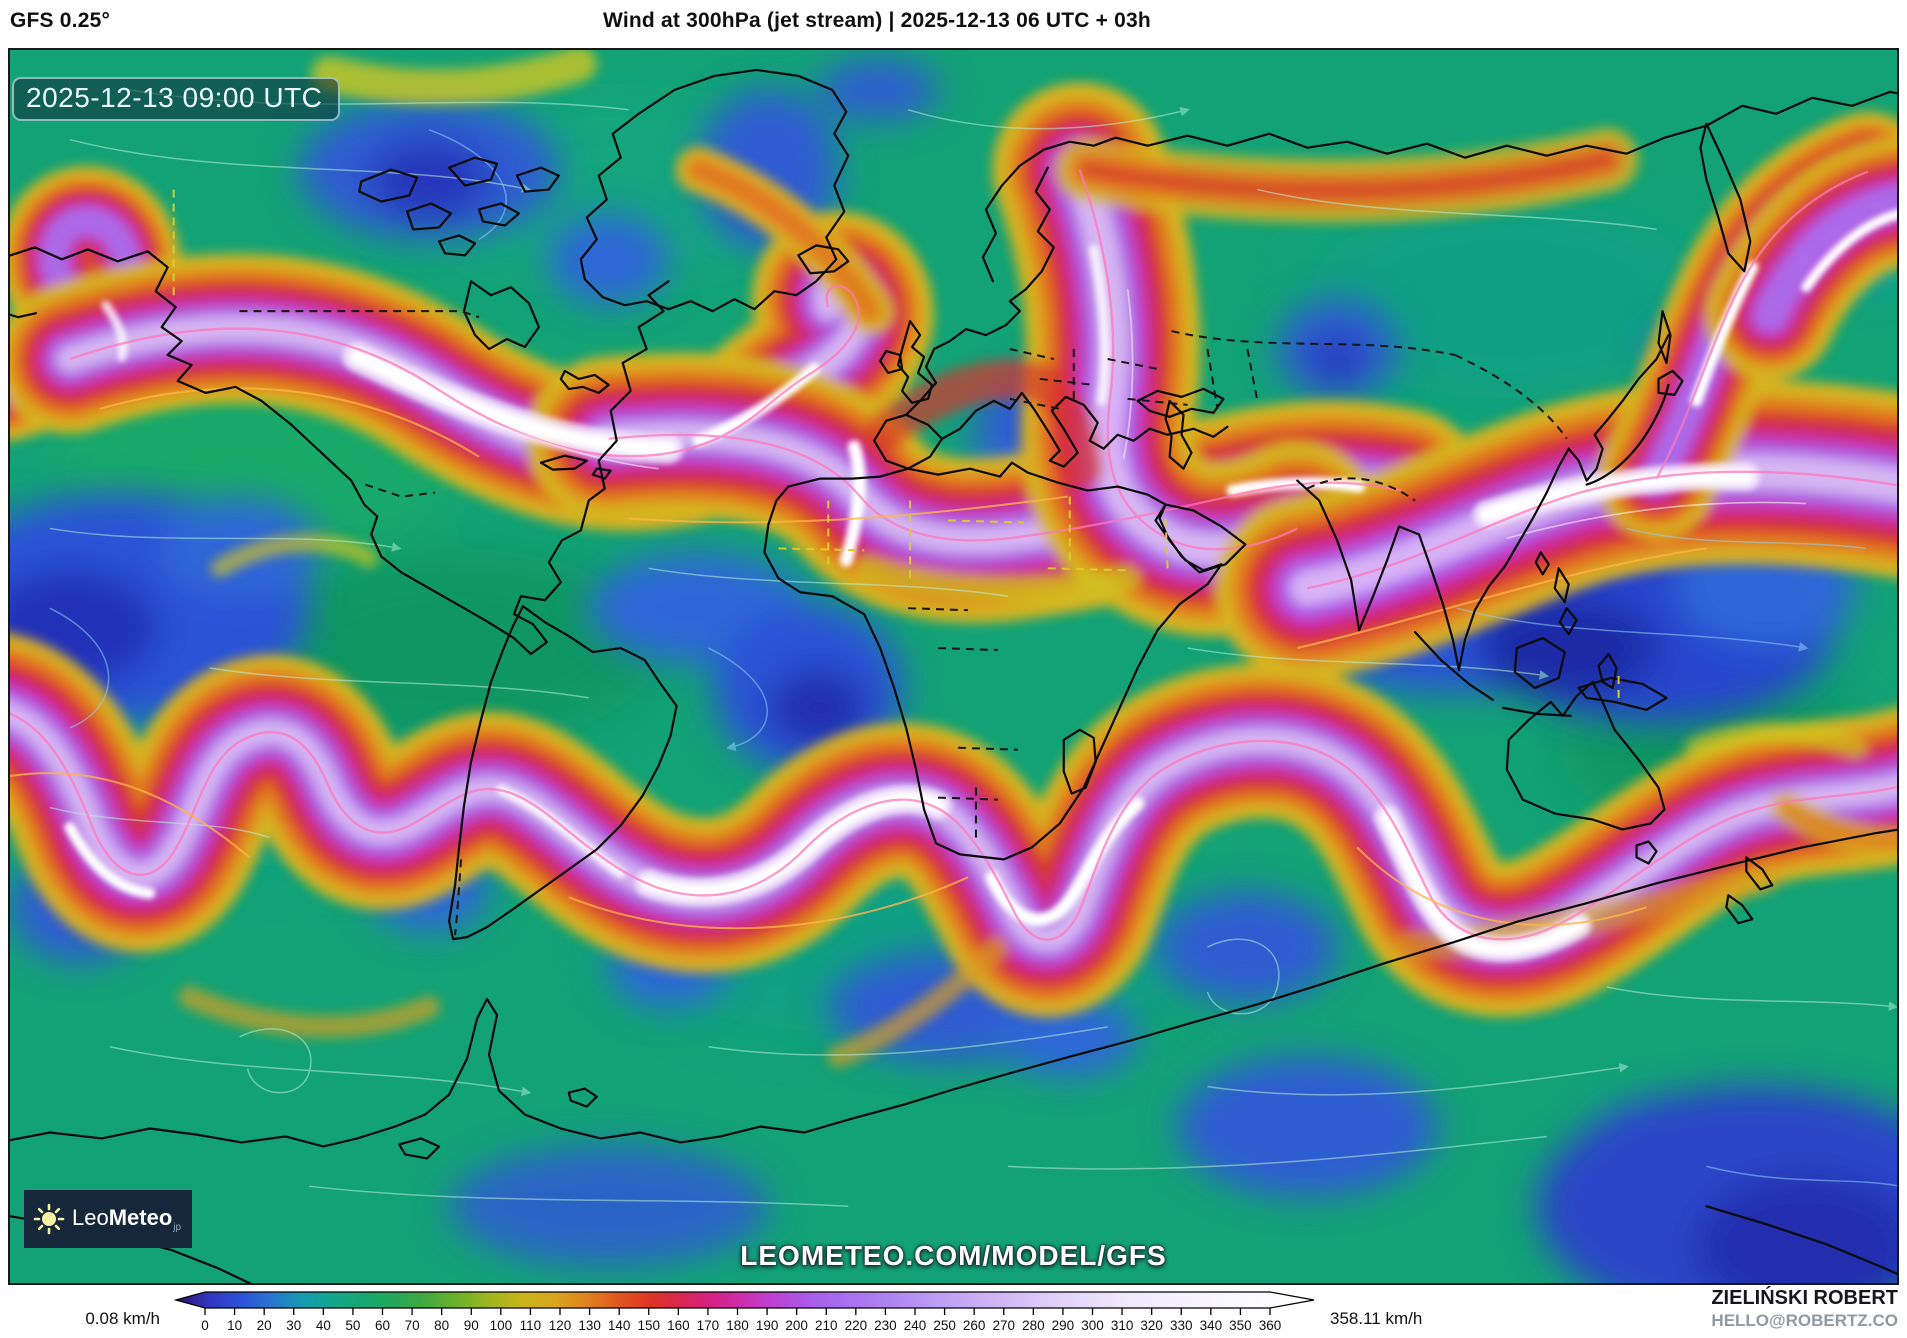 The height and width of the screenshot is (1338, 1907). Describe the element at coordinates (1122, 1325) in the screenshot. I see `svg-text: 310` at that location.